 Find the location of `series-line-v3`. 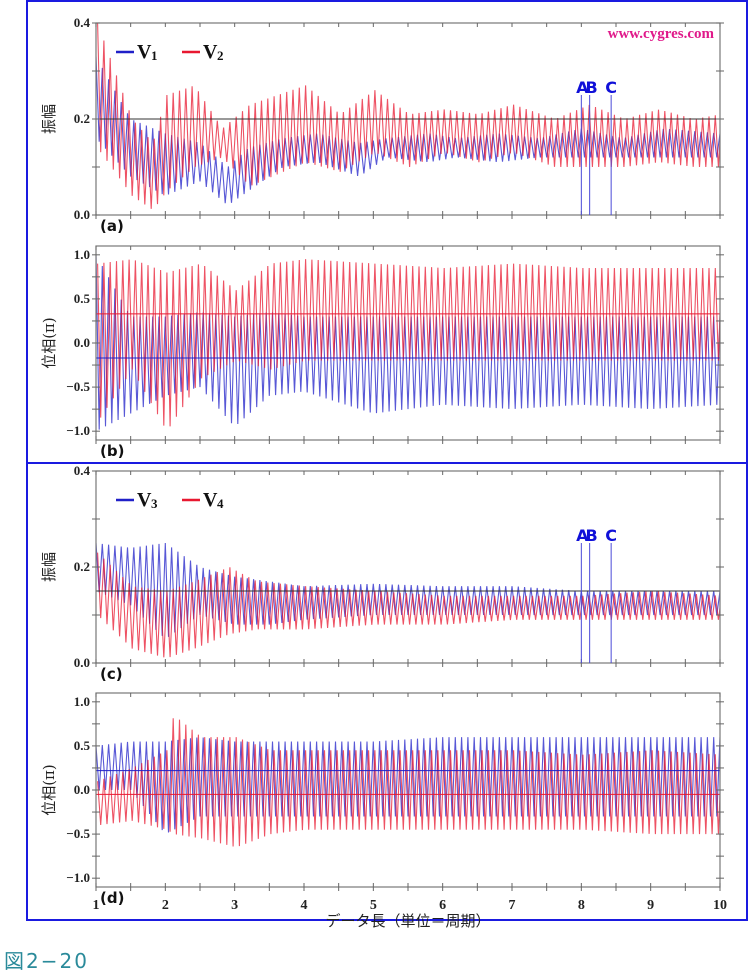

series-line-v3 is located at coordinates (408, 589).